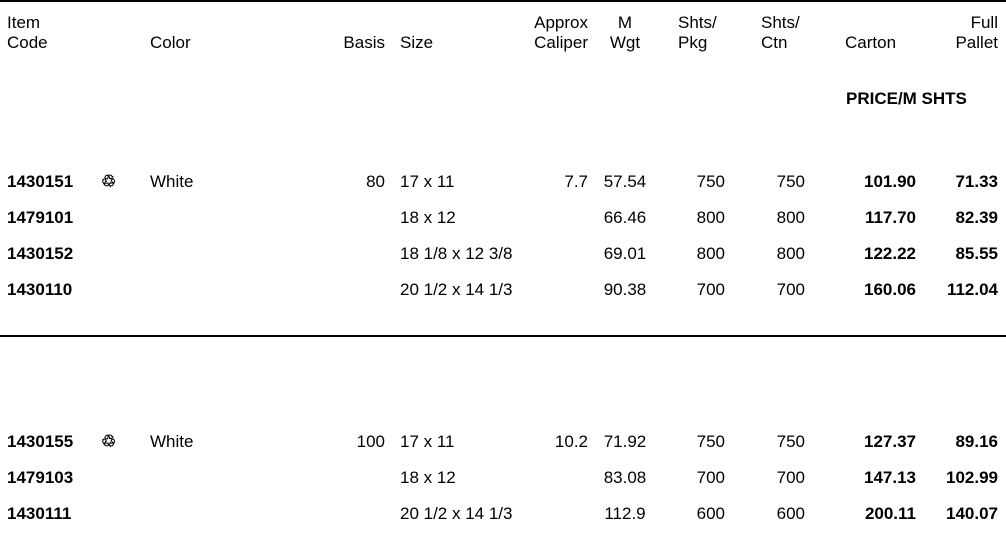 Image resolution: width=1006 pixels, height=537 pixels. Describe the element at coordinates (576, 181) in the screenshot. I see `cell-caliper: 7.7` at that location.